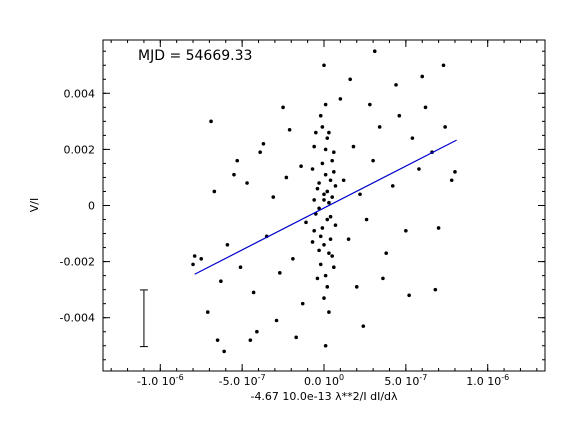 The width and height of the screenshot is (568, 439). I want to click on x-tick-label: 5.0 10-7, so click(405, 380).